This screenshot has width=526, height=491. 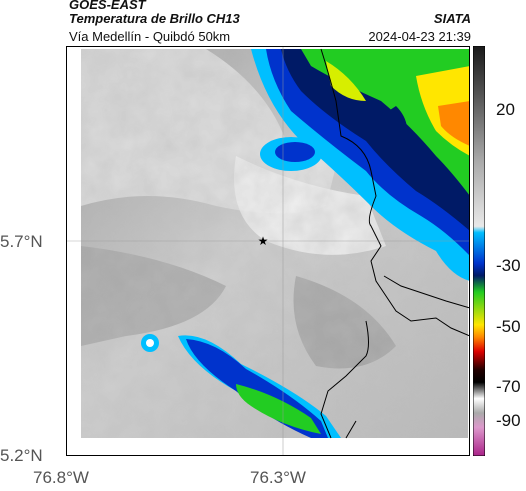 I want to click on cold-cloud-cell-center, so click(x=291, y=154).